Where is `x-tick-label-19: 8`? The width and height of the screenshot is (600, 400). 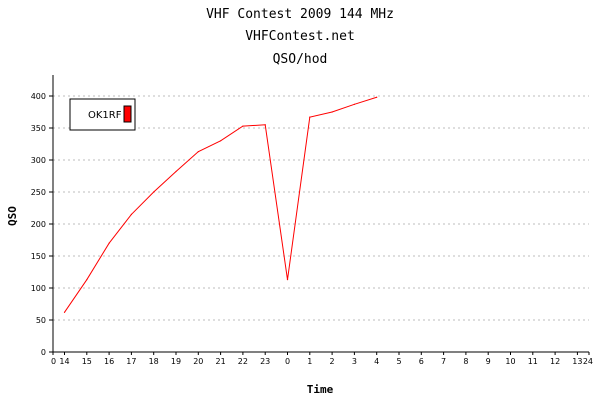 x-tick-label-19: 8 is located at coordinates (465, 361).